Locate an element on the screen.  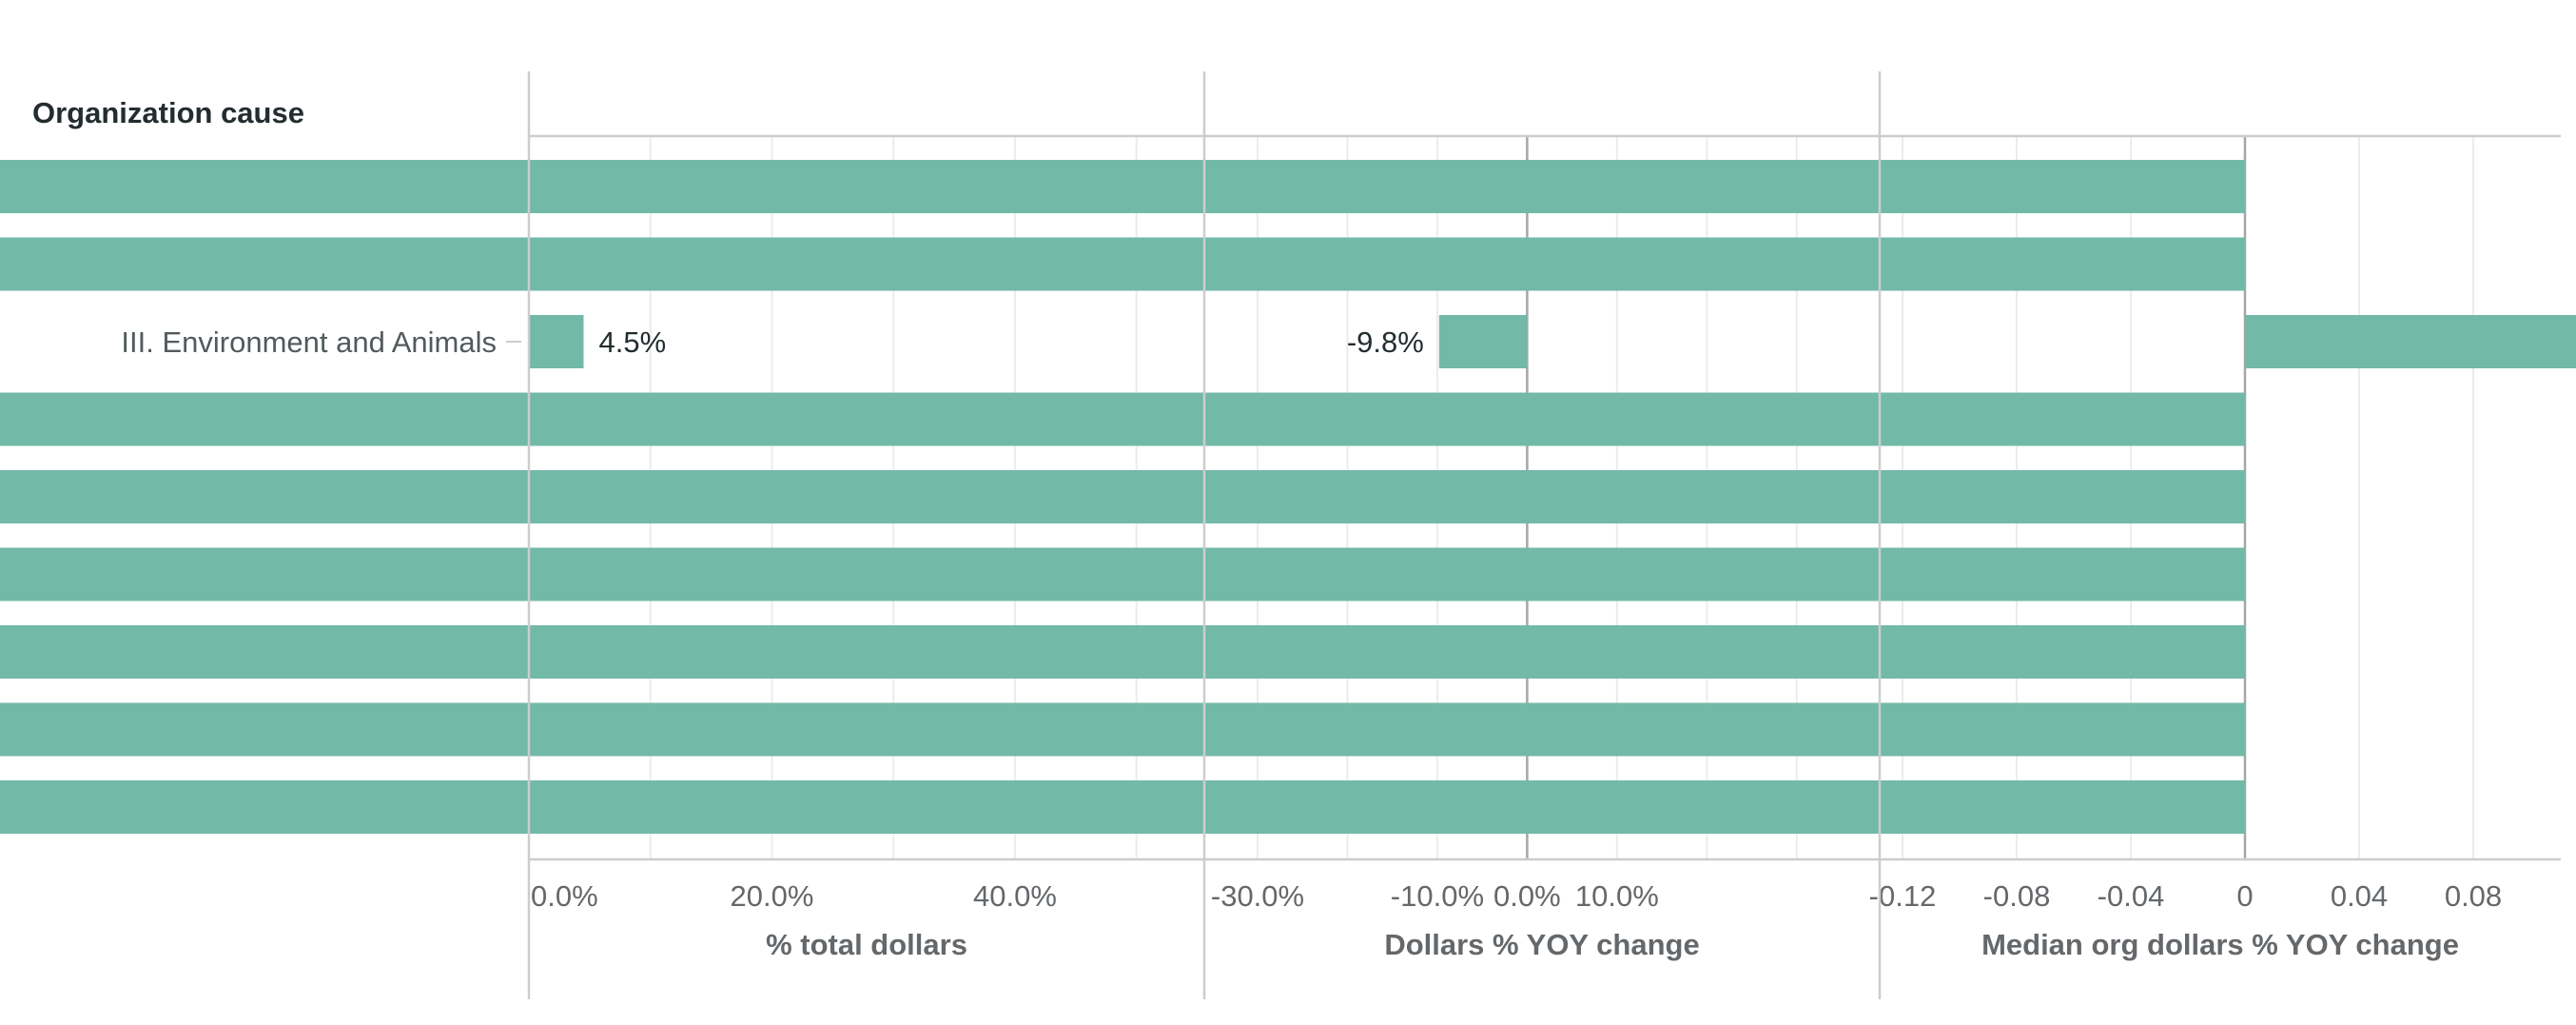
tick-label: 20.0% is located at coordinates (773, 896).